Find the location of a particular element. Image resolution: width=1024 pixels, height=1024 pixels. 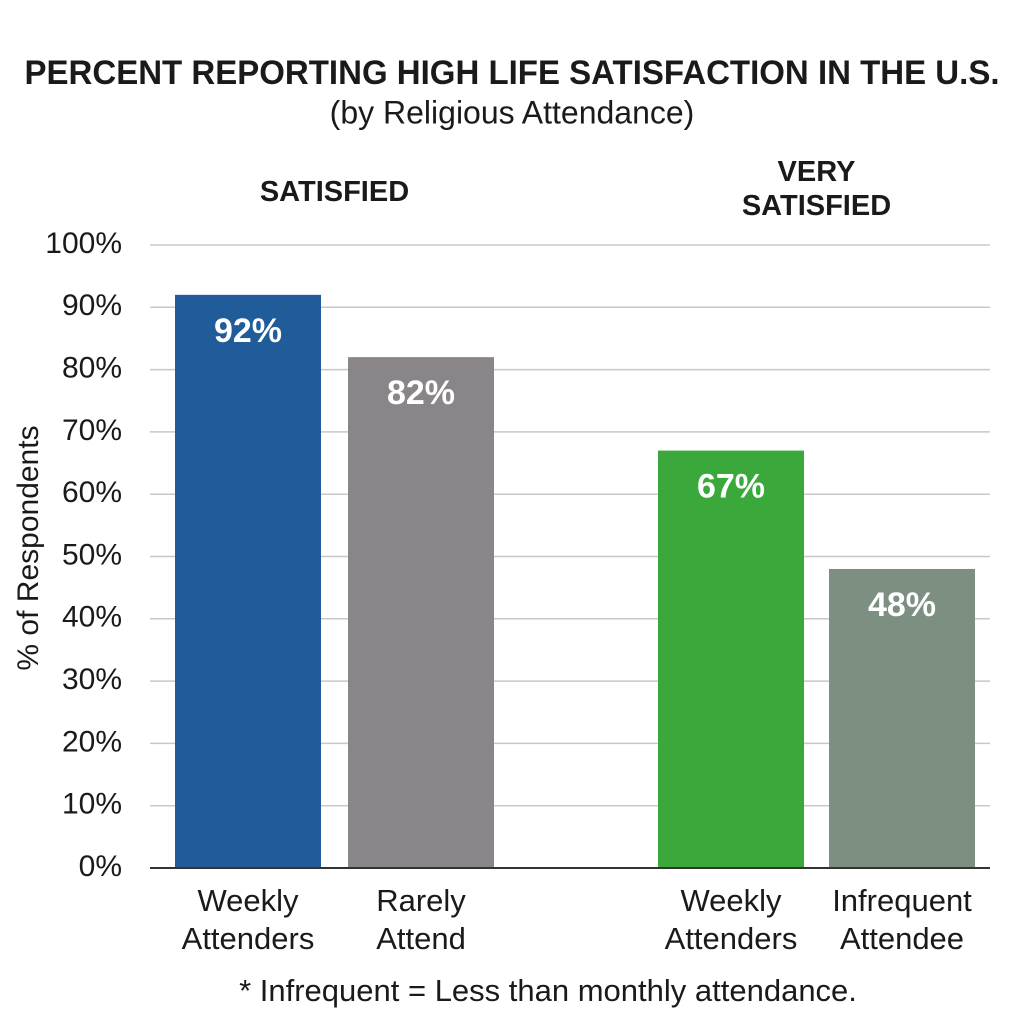

chart-subtitle: (by Religious Attendance) is located at coordinates (512, 112).